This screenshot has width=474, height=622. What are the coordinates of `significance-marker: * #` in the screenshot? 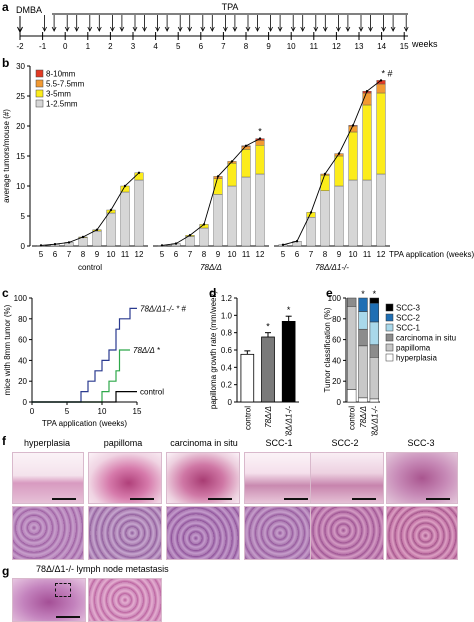 It's located at (386, 73).